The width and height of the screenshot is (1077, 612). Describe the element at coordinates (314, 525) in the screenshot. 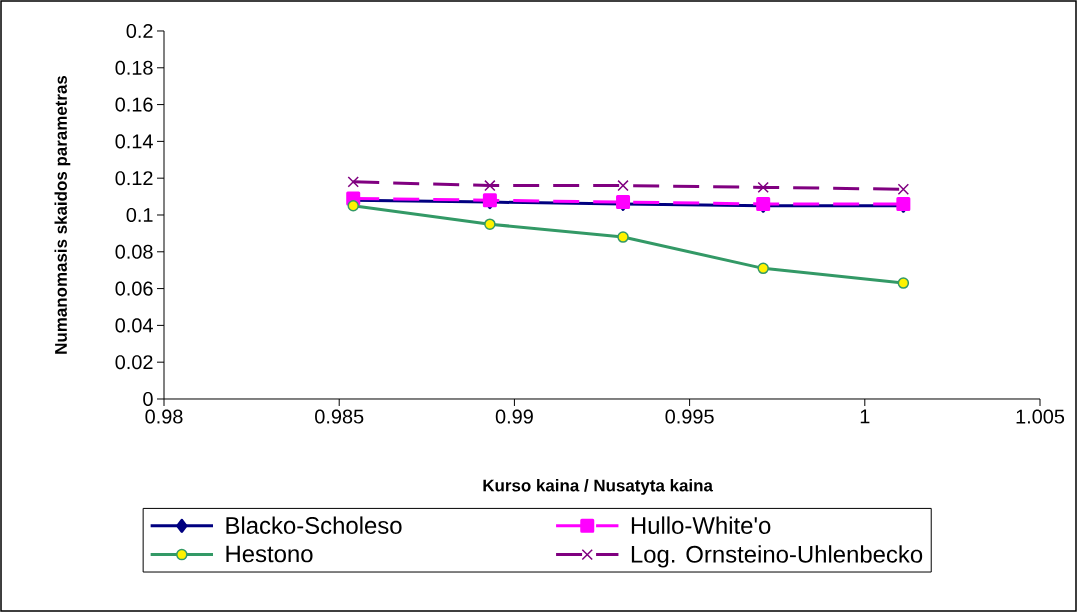

I see `legend-label: Blacko-Scholeso` at that location.